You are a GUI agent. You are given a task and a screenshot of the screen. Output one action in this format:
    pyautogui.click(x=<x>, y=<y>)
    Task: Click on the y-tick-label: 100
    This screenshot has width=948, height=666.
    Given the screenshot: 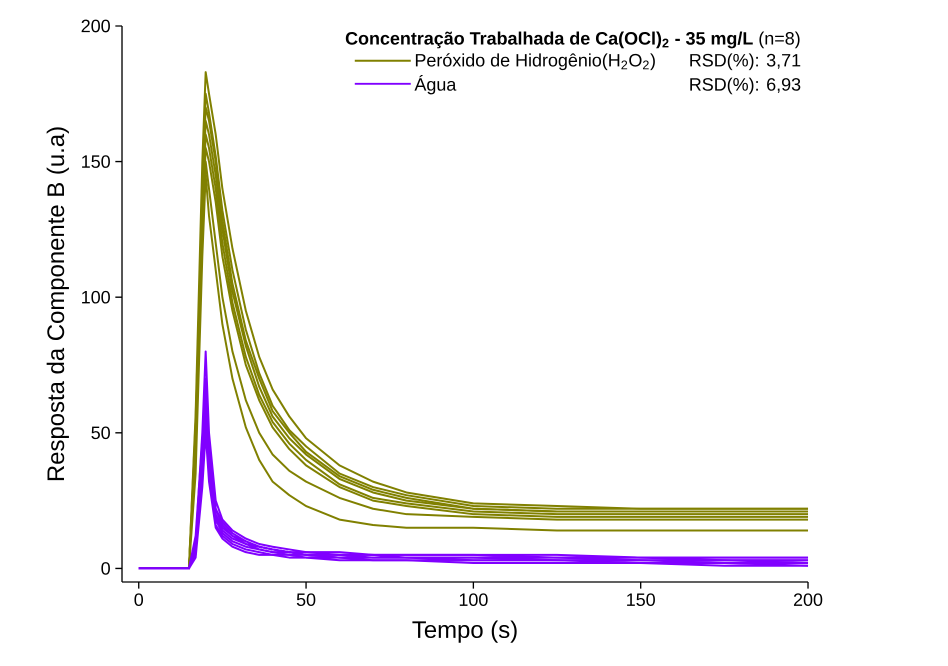 What is the action you would take?
    pyautogui.click(x=96, y=297)
    